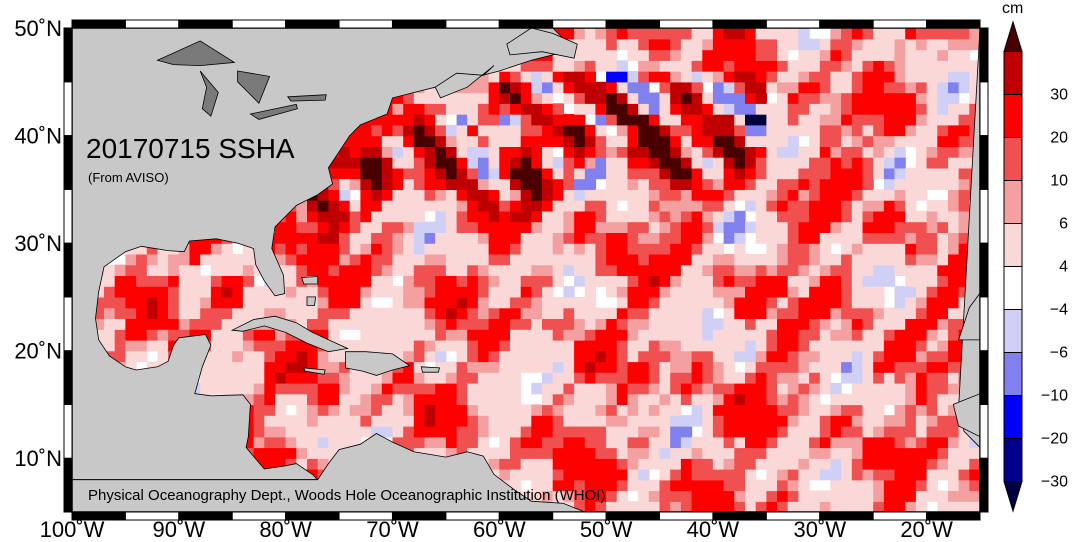 This screenshot has width=1072, height=542. I want to click on frame-bar, so click(205, 24).